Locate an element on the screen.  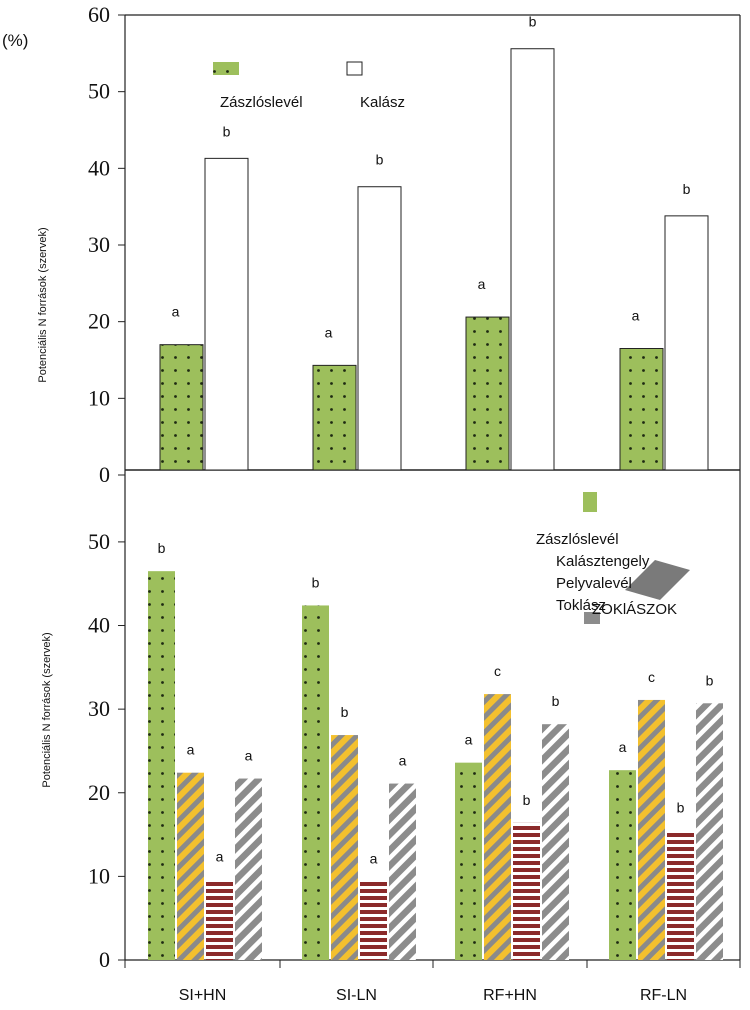
legend-label: Toklász is located at coordinates (581, 605).